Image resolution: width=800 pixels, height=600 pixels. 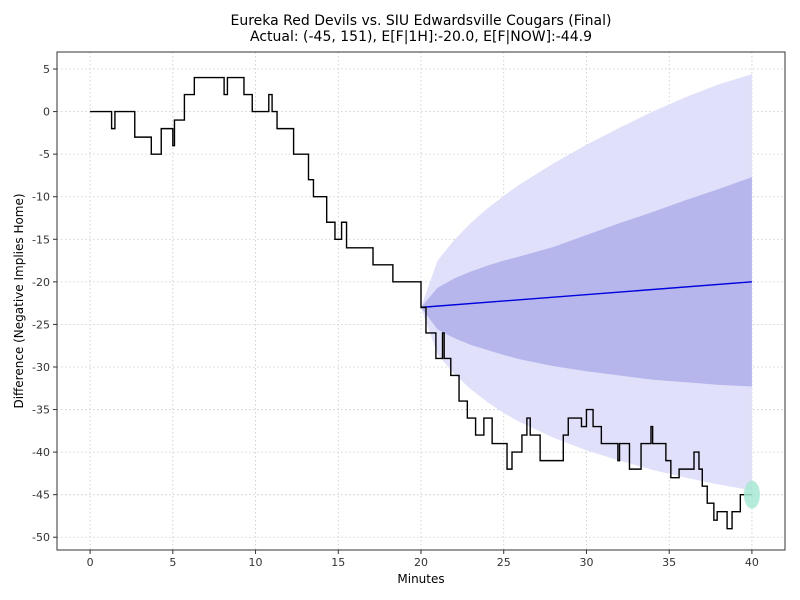 I want to click on x-tick-label: 10, so click(x=256, y=562).